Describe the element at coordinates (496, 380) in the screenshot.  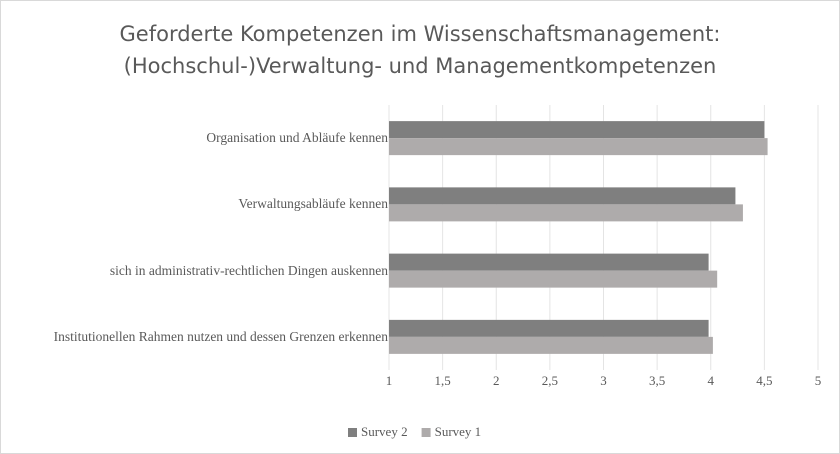
I see `x-tick-label: 2` at that location.